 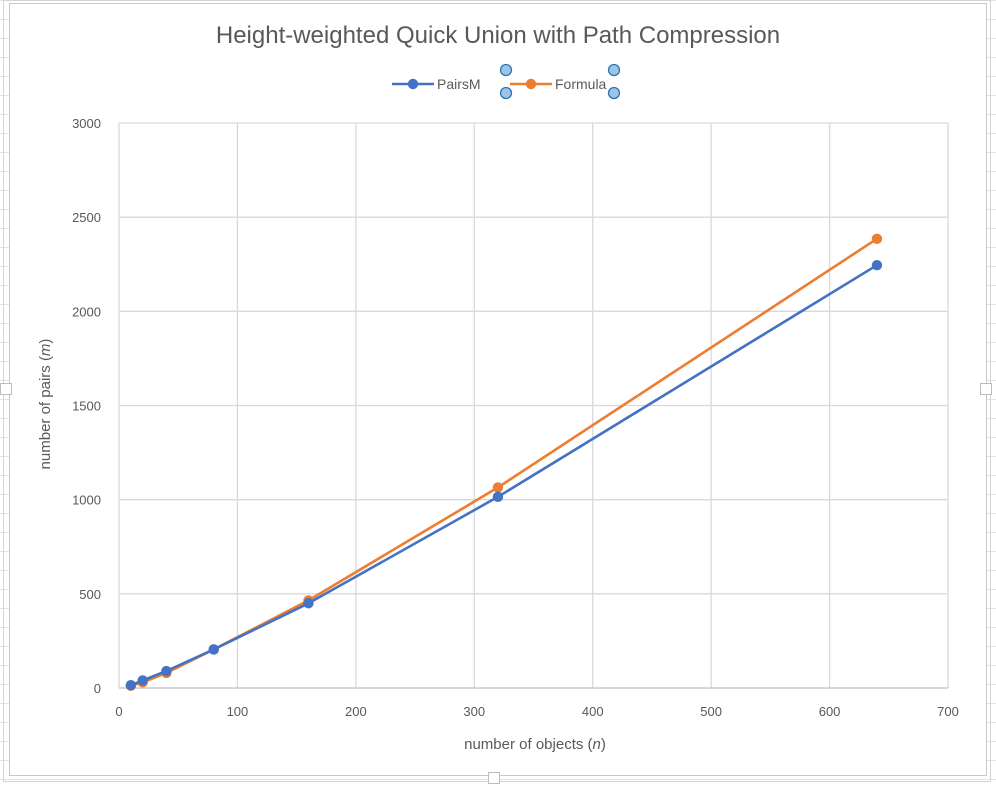 I want to click on x-tick-label: 700, so click(x=948, y=711).